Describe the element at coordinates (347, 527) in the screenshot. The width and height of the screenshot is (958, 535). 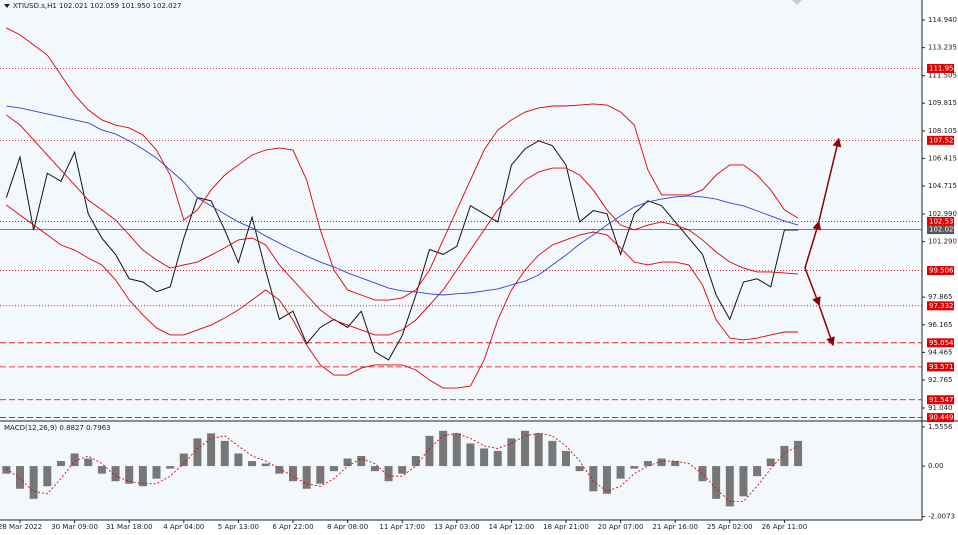
I see `x-tick-label: 8 Apr 08:00` at that location.